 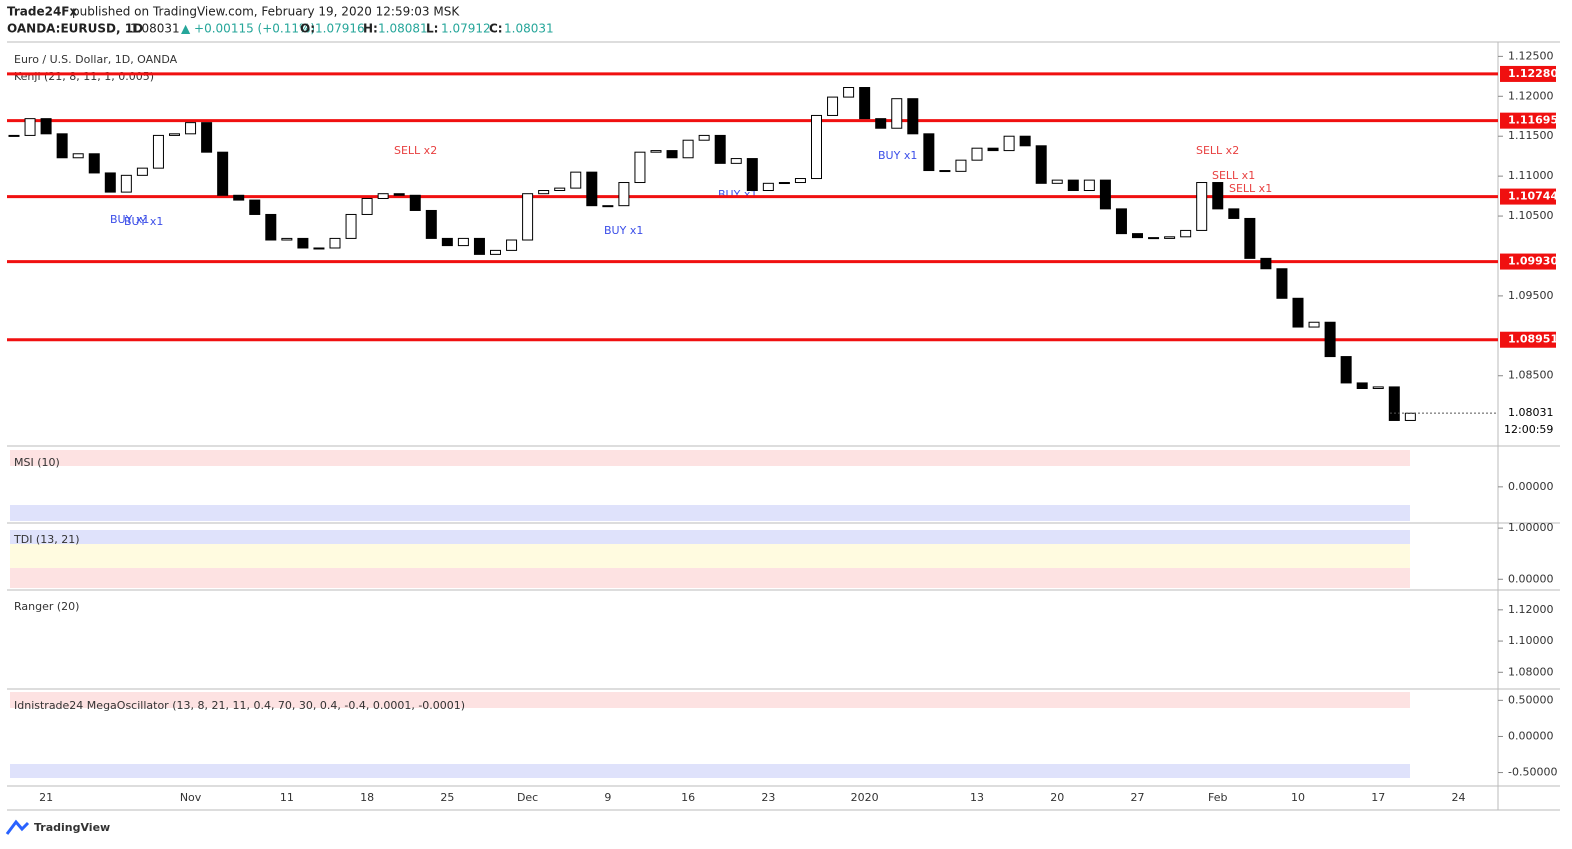 I want to click on level-label: 1.10744, so click(x=1533, y=196).